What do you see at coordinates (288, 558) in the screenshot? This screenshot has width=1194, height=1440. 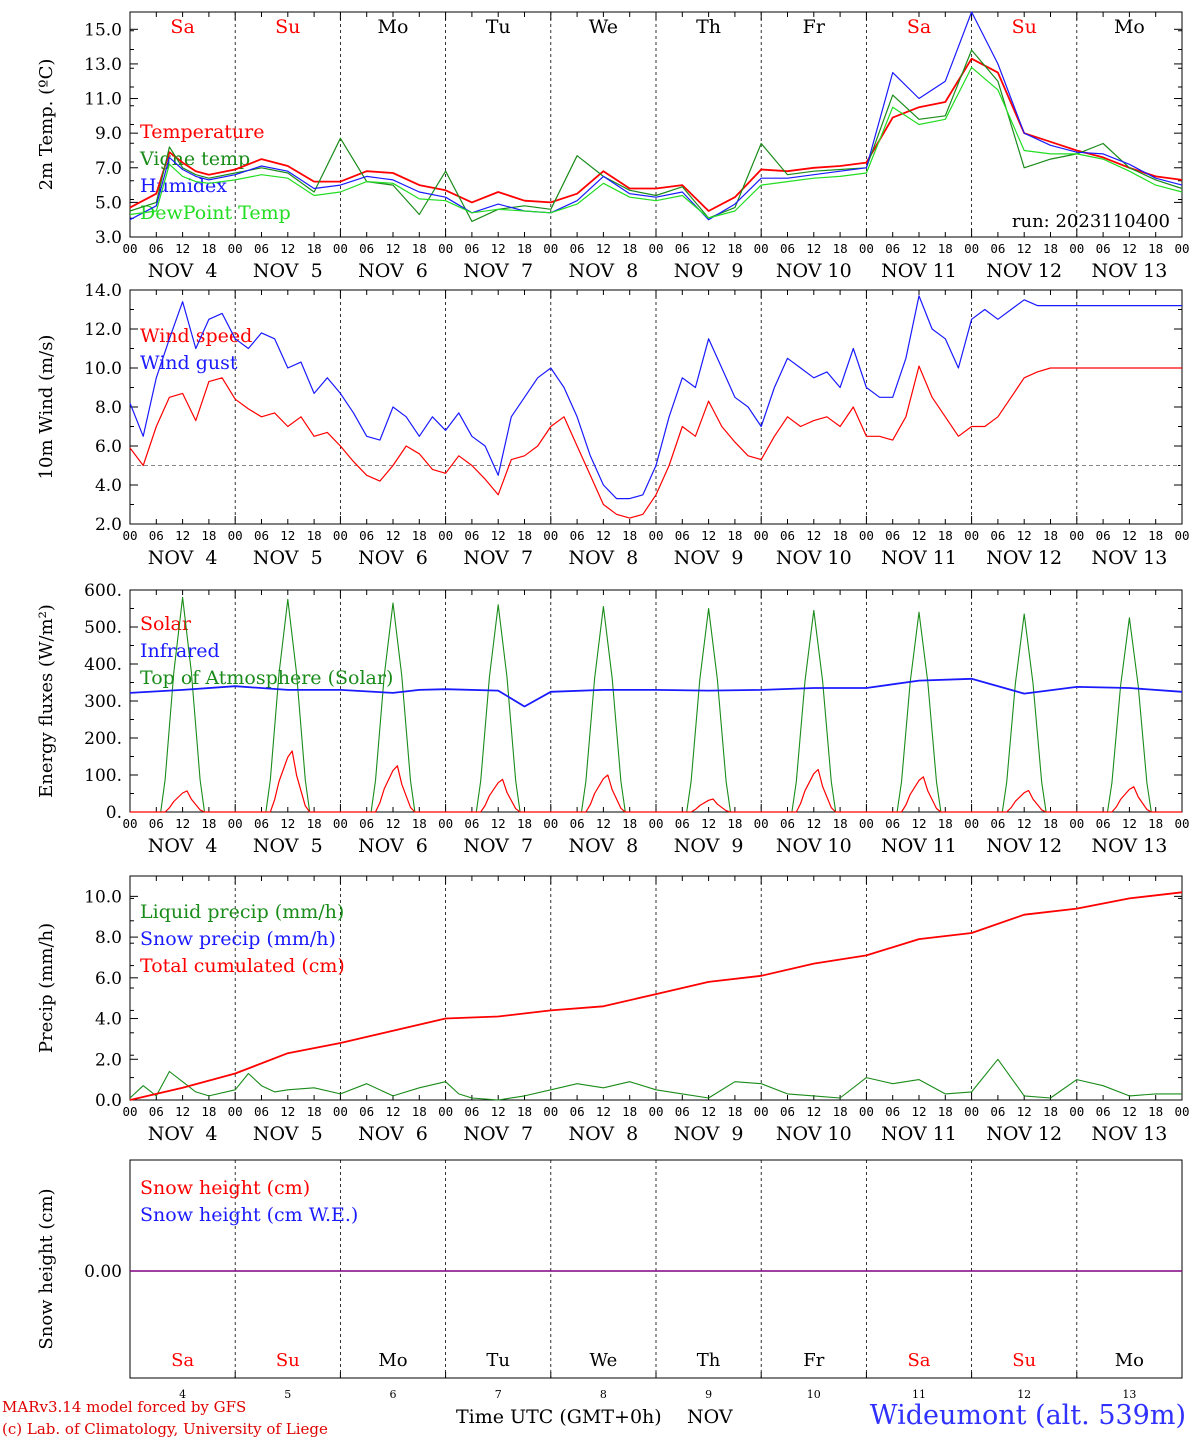 I see `date-label: NOV 5` at bounding box center [288, 558].